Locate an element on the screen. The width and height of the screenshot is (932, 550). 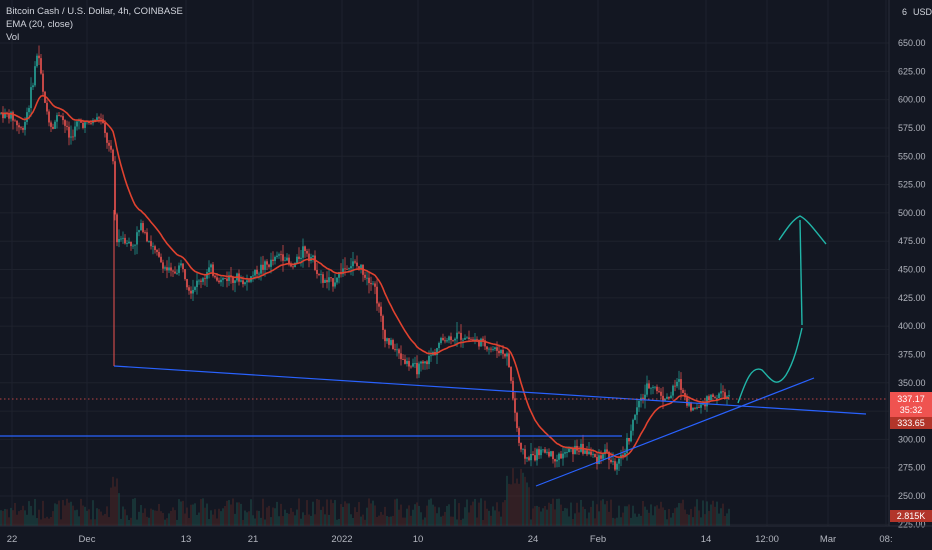
time-tick-label: Mar is located at coordinates (828, 539).